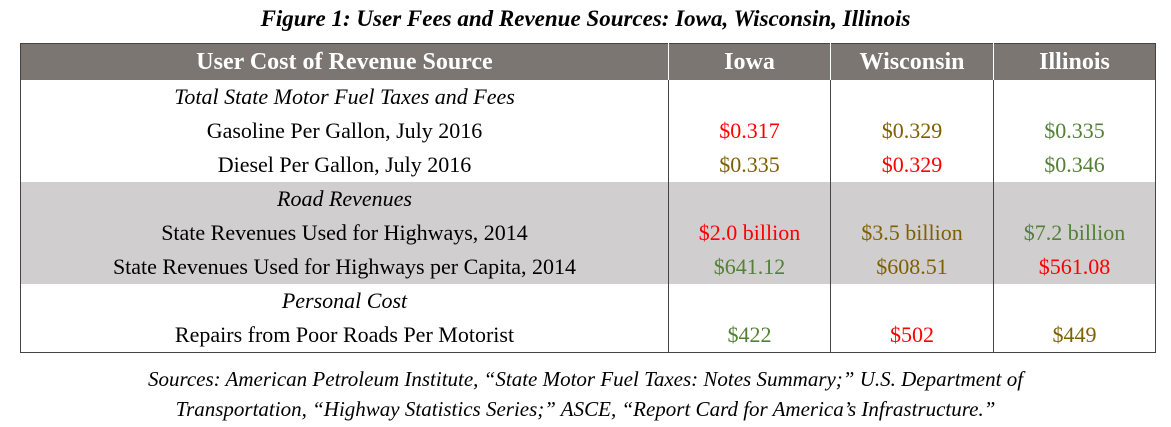 This screenshot has width=1171, height=427. I want to click on value-cell: $449, so click(1074, 335).